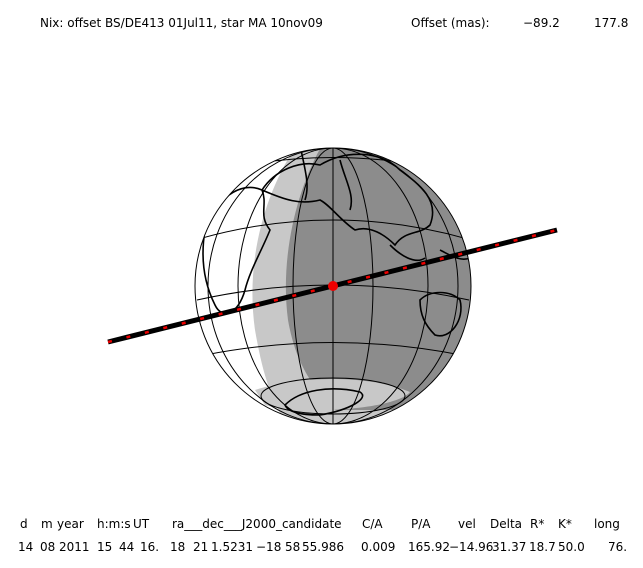 The image size is (643, 568). What do you see at coordinates (372, 524) in the screenshot?
I see `column-header: C/A` at bounding box center [372, 524].